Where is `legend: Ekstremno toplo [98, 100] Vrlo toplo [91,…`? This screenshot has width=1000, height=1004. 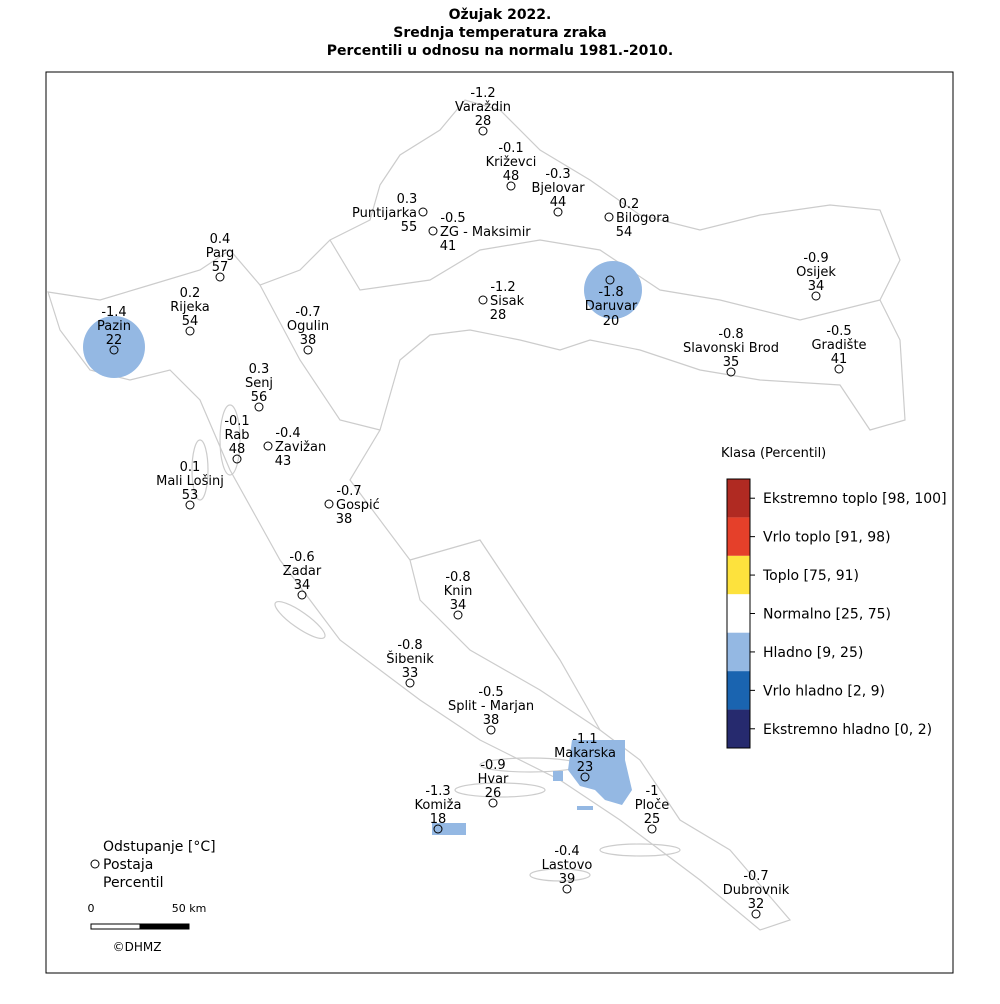
legend: Ekstremno toplo [98, 100] Vrlo toplo [91,… is located at coordinates (836, 613).